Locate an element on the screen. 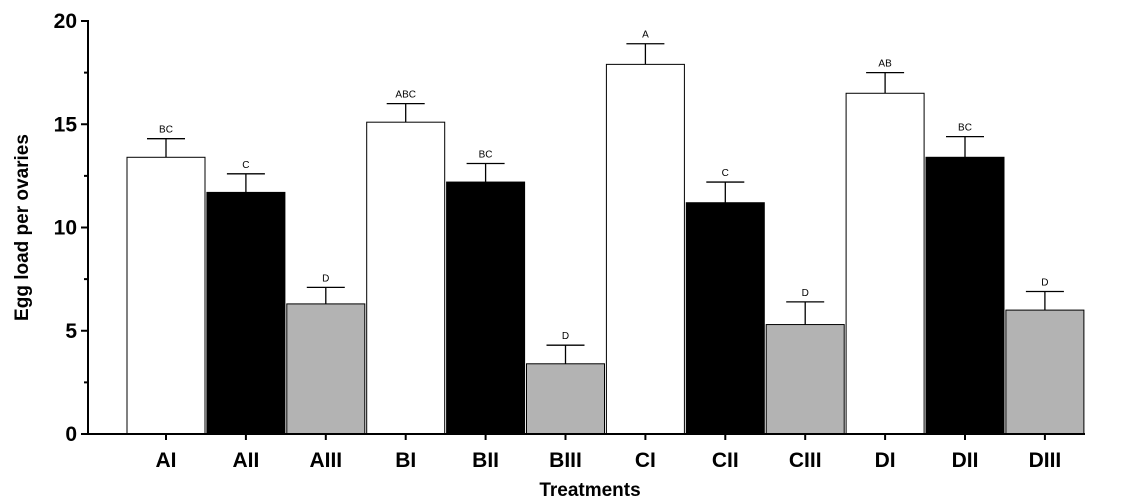 This screenshot has width=1123, height=502. x-tick-label-BIII: BIII is located at coordinates (565, 460).